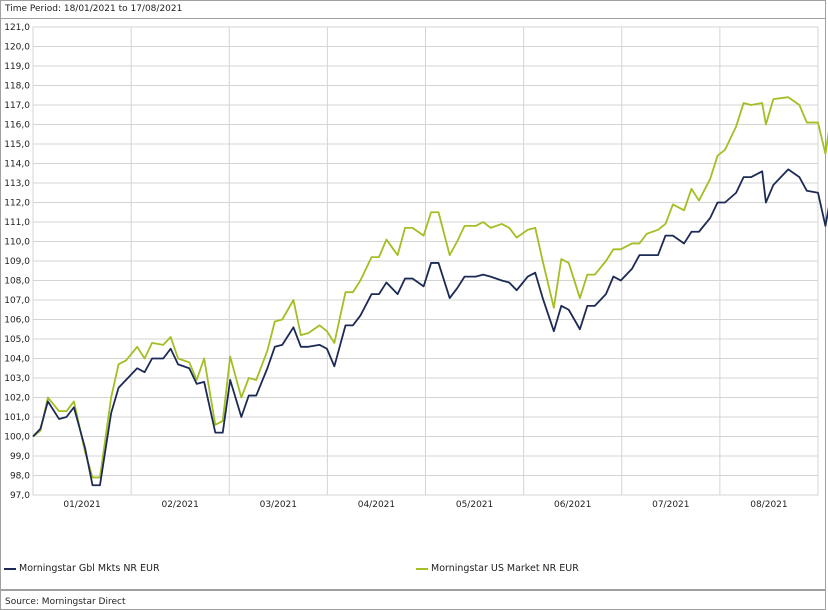 This screenshot has height=610, width=828. I want to click on chart-footer: Source: Morningstar Direct, so click(413, 600).